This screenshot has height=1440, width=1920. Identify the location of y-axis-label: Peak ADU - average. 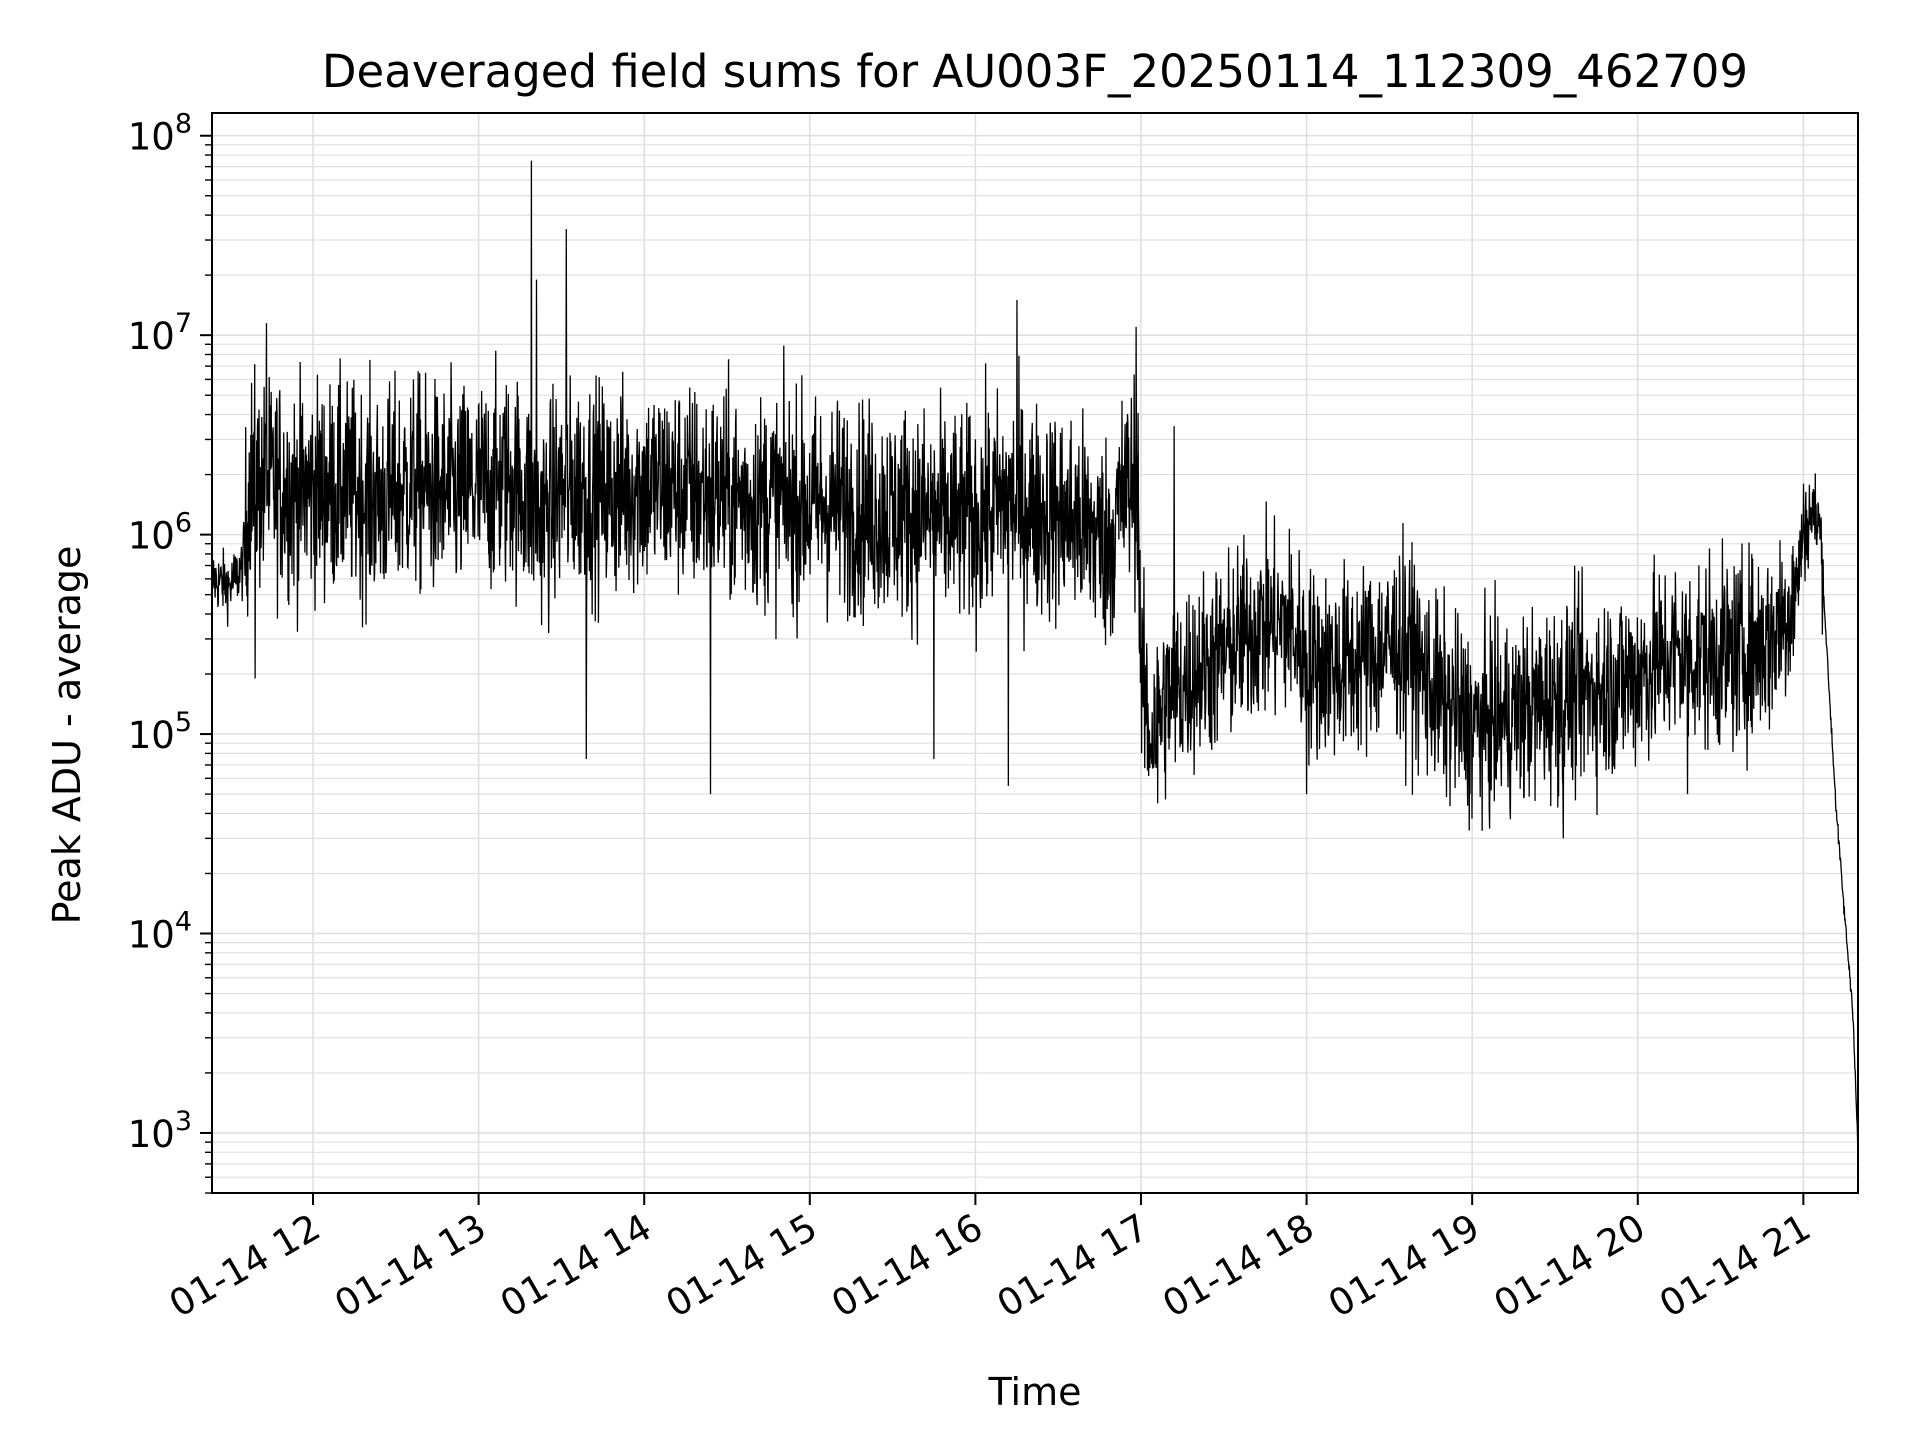
(67, 735).